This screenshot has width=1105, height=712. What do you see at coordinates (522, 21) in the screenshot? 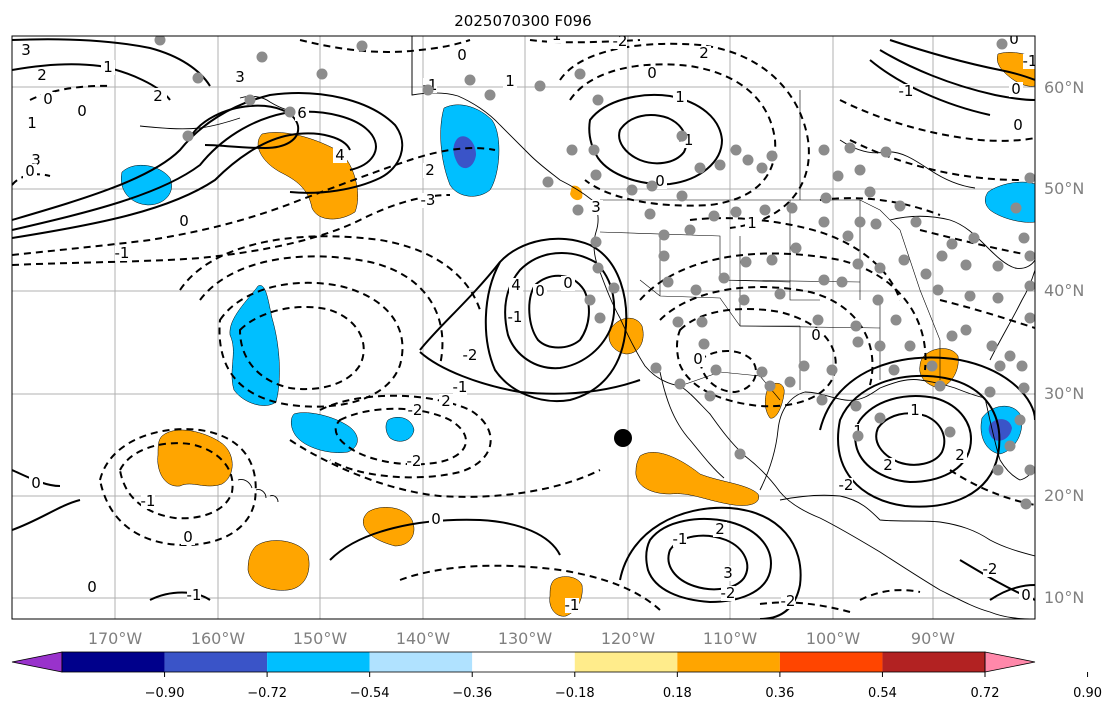
I see `map-title: 2025070300 F096` at bounding box center [522, 21].